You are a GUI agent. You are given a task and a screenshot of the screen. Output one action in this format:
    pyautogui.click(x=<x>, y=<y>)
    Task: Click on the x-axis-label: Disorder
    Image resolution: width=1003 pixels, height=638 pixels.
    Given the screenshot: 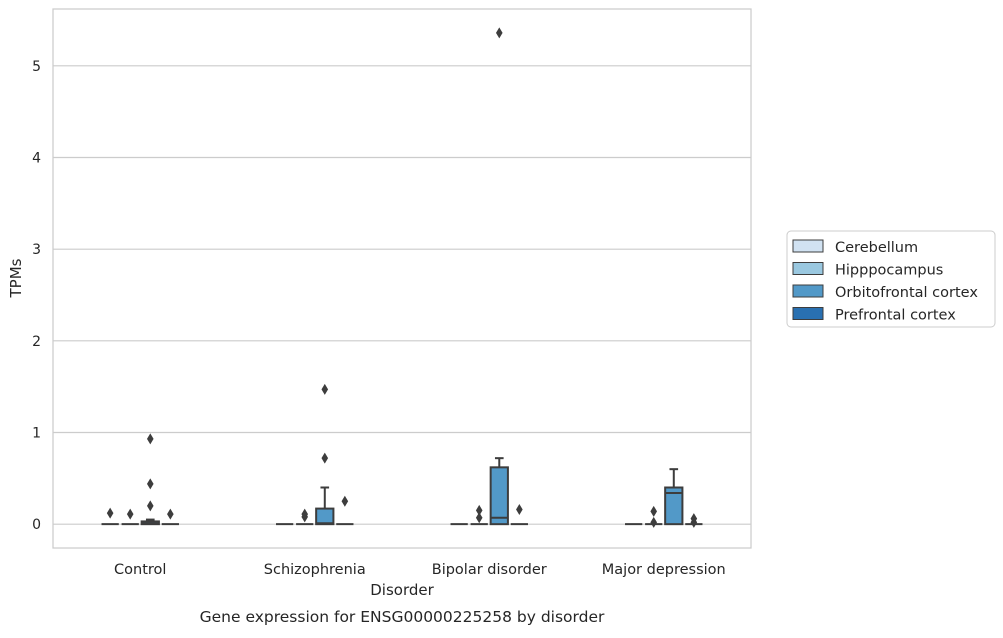 What is the action you would take?
    pyautogui.click(x=402, y=590)
    